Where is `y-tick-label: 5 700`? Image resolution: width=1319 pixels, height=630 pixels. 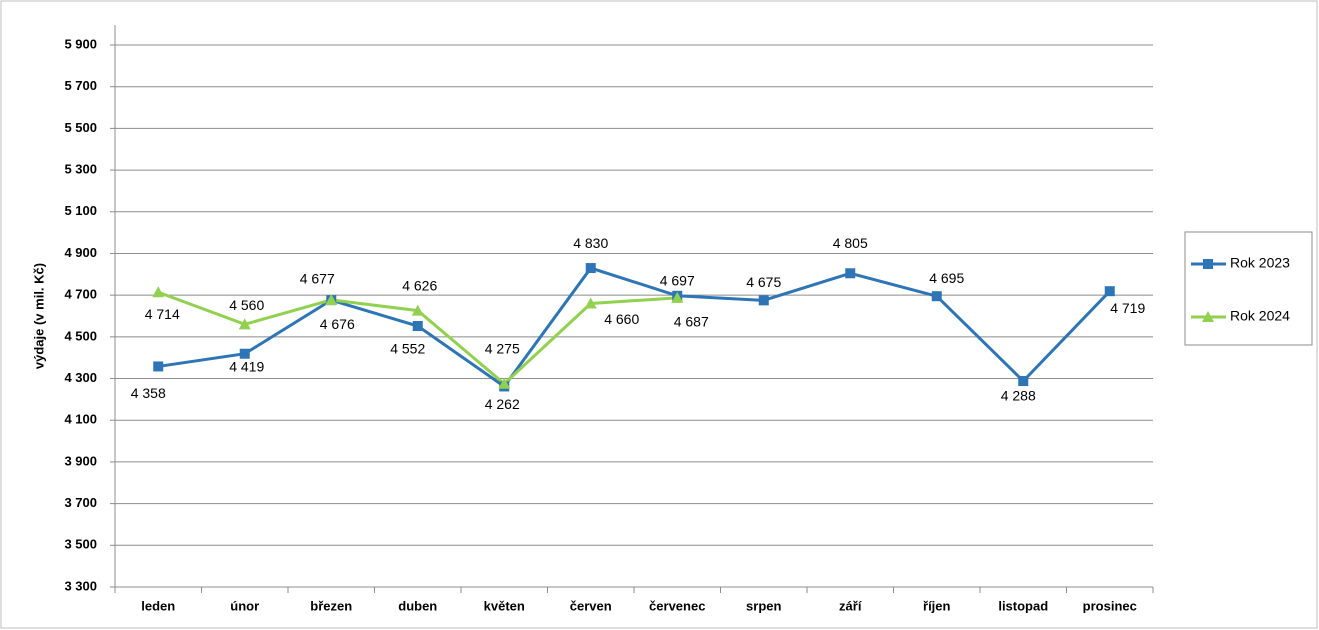
y-tick-label: 5 700 is located at coordinates (80, 85).